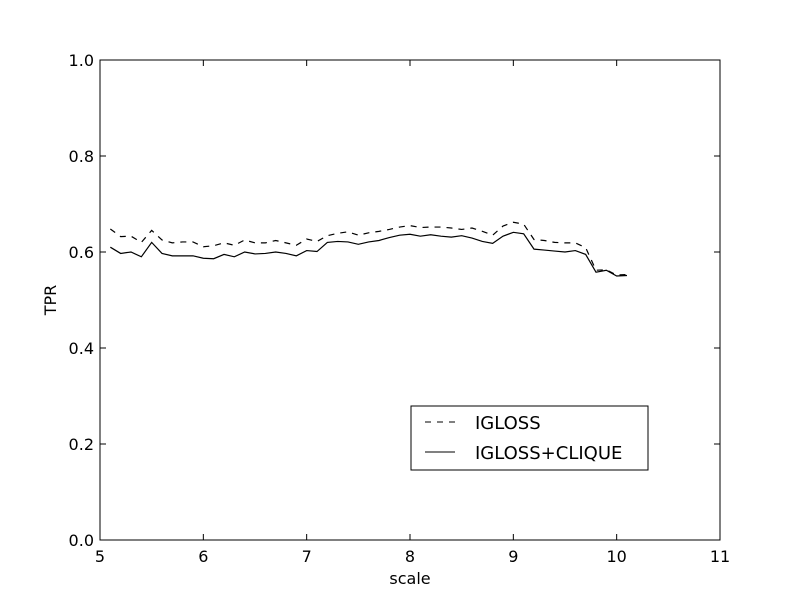  I want to click on x-tick-labels: 5 6 7 8 9 10 11, so click(412, 556).